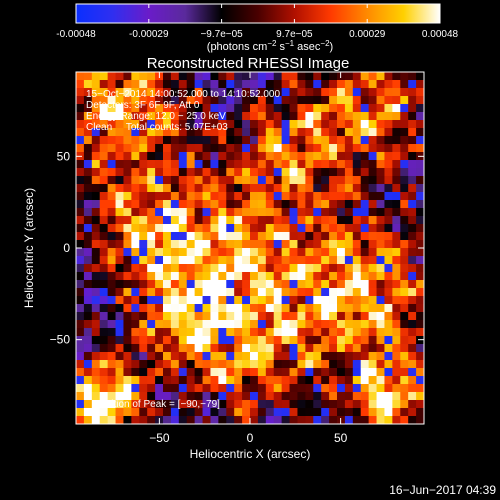 The width and height of the screenshot is (500, 500). What do you see at coordinates (325, 43) in the screenshot?
I see `unit-exp-3: −2` at bounding box center [325, 43].